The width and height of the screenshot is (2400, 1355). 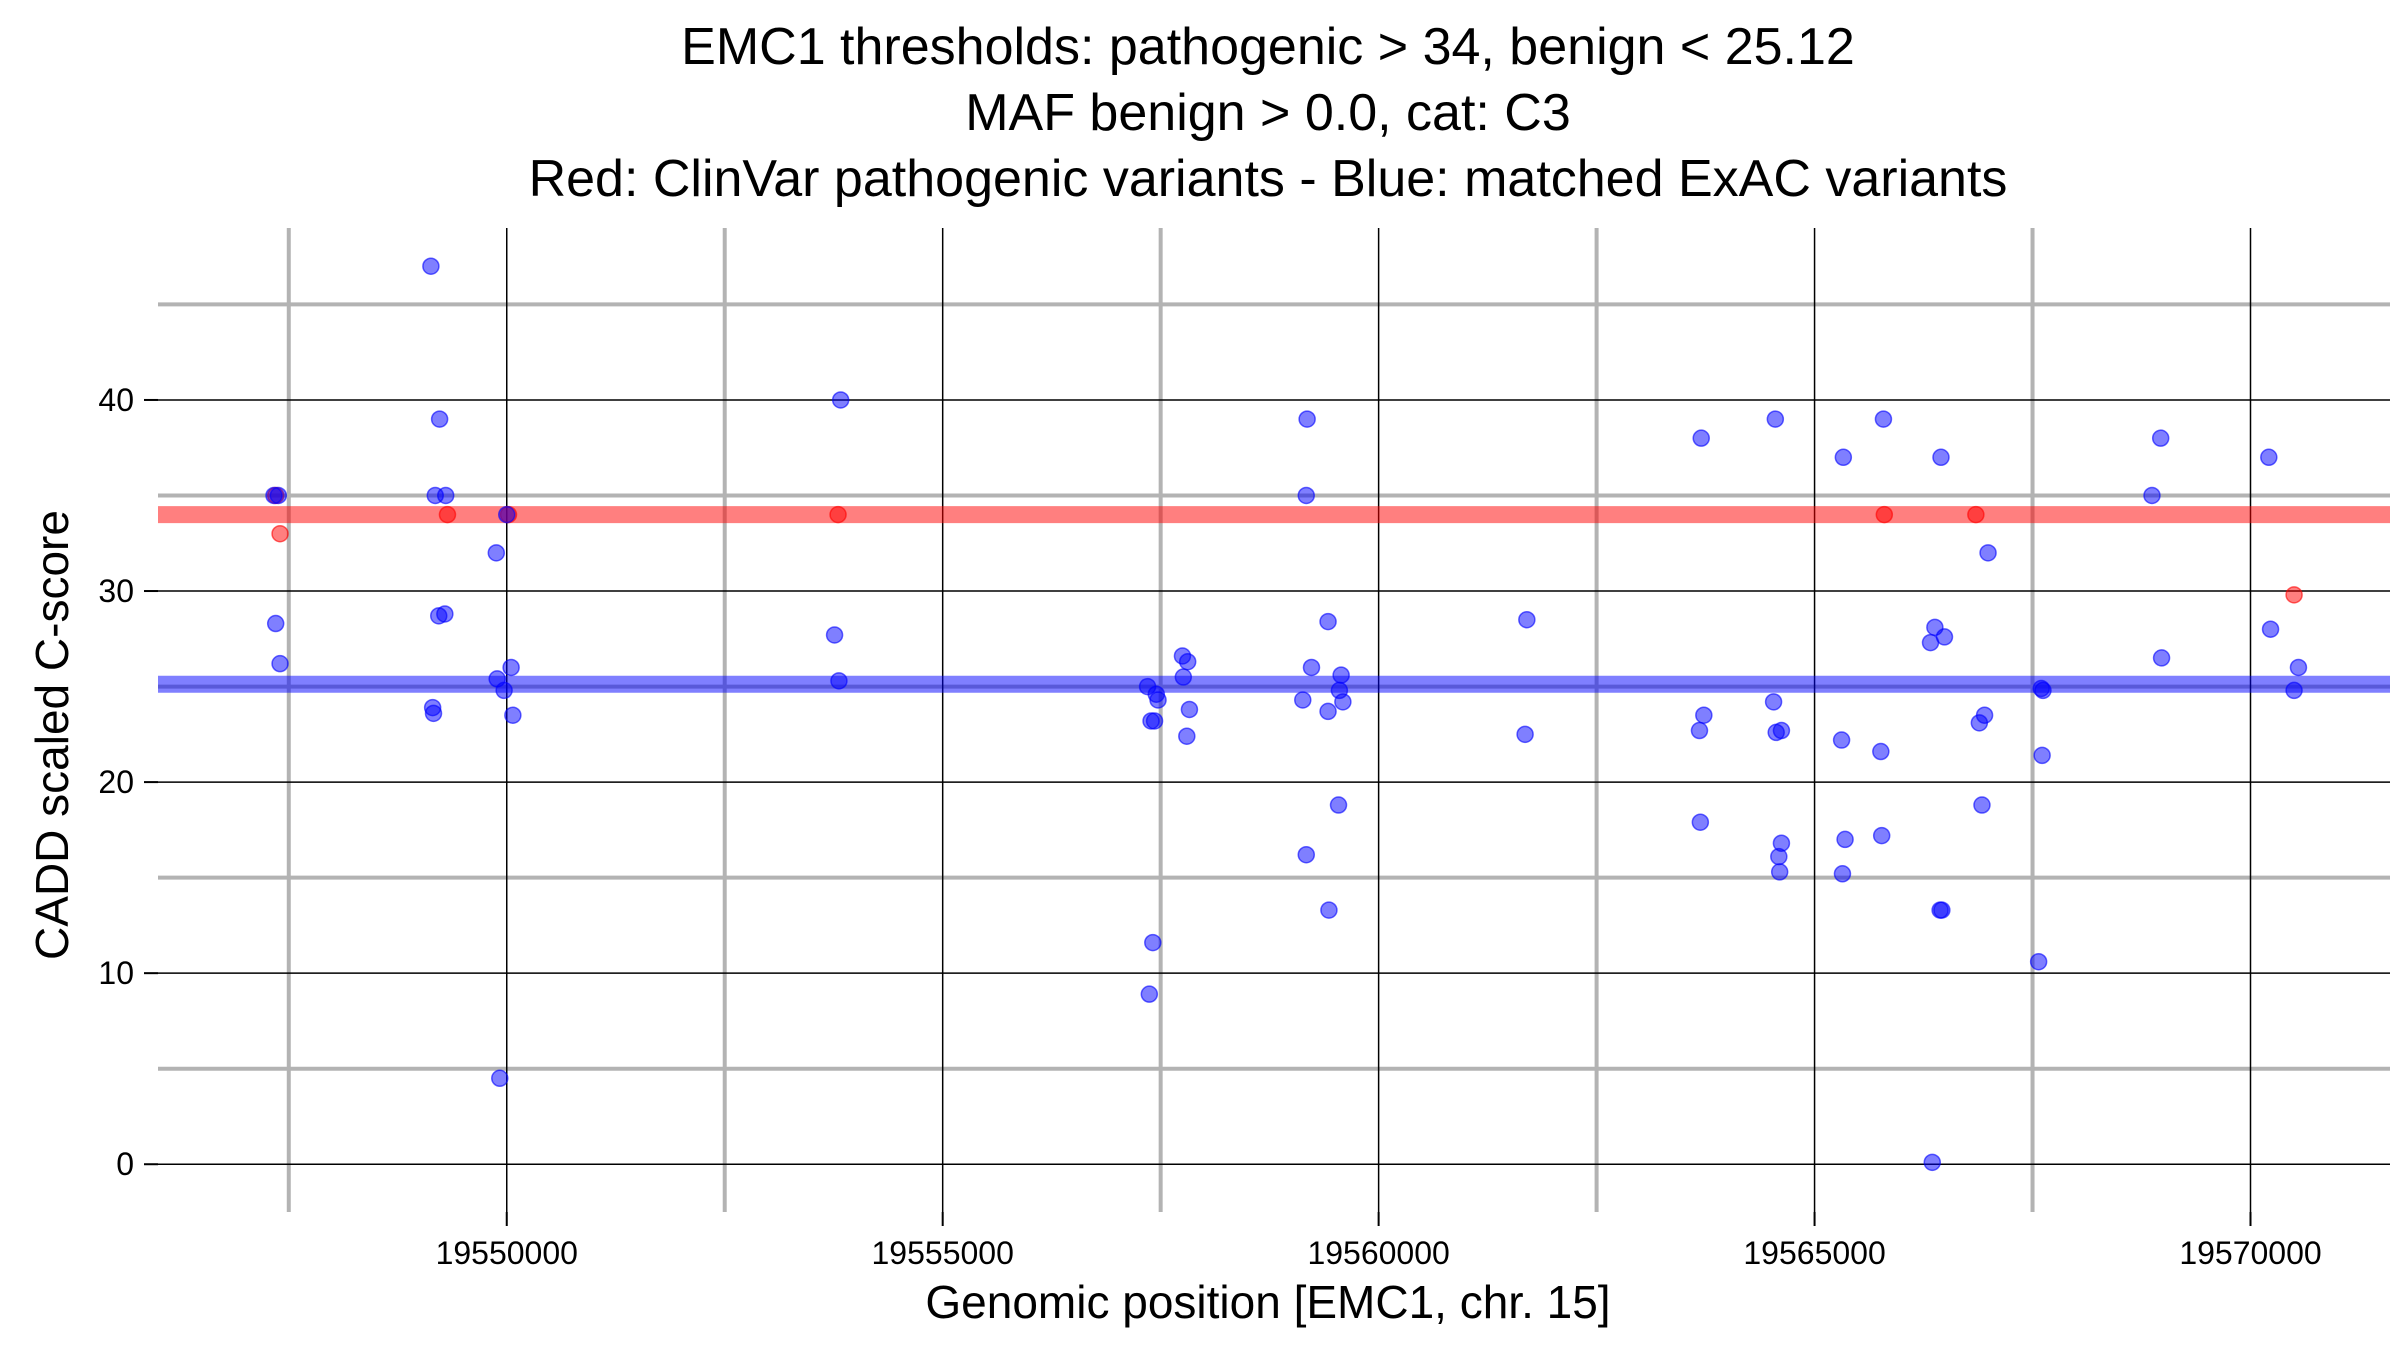 What do you see at coordinates (116, 973) in the screenshot?
I see `y-tick-label: 10` at bounding box center [116, 973].